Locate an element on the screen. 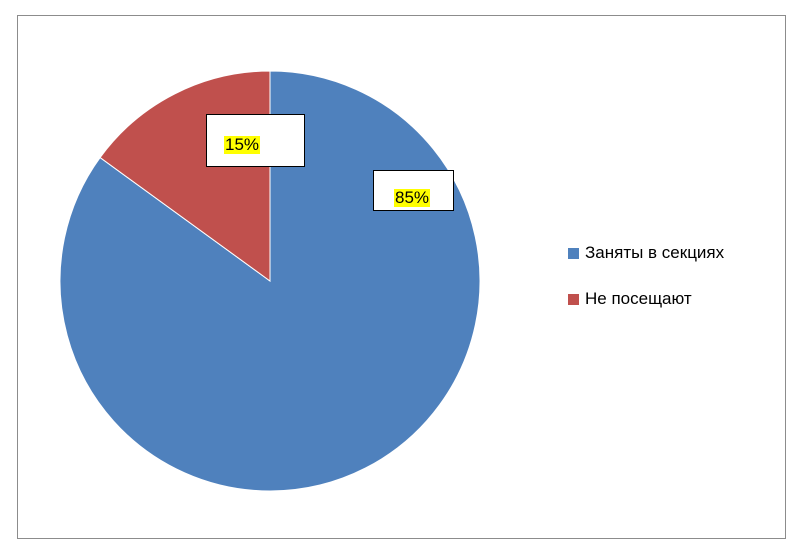  legend-item: Заняты в секциях is located at coordinates (646, 253).